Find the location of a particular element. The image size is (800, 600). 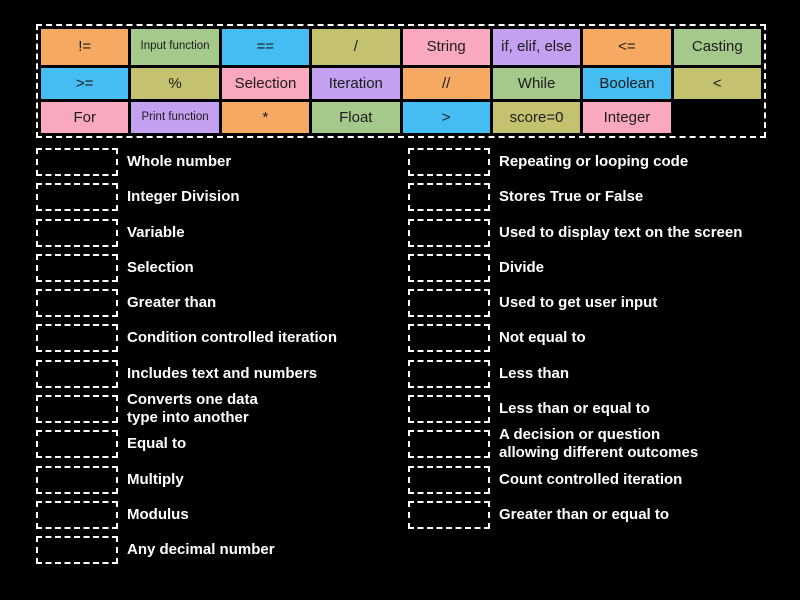

definition-row: Multiply is located at coordinates (186, 479).